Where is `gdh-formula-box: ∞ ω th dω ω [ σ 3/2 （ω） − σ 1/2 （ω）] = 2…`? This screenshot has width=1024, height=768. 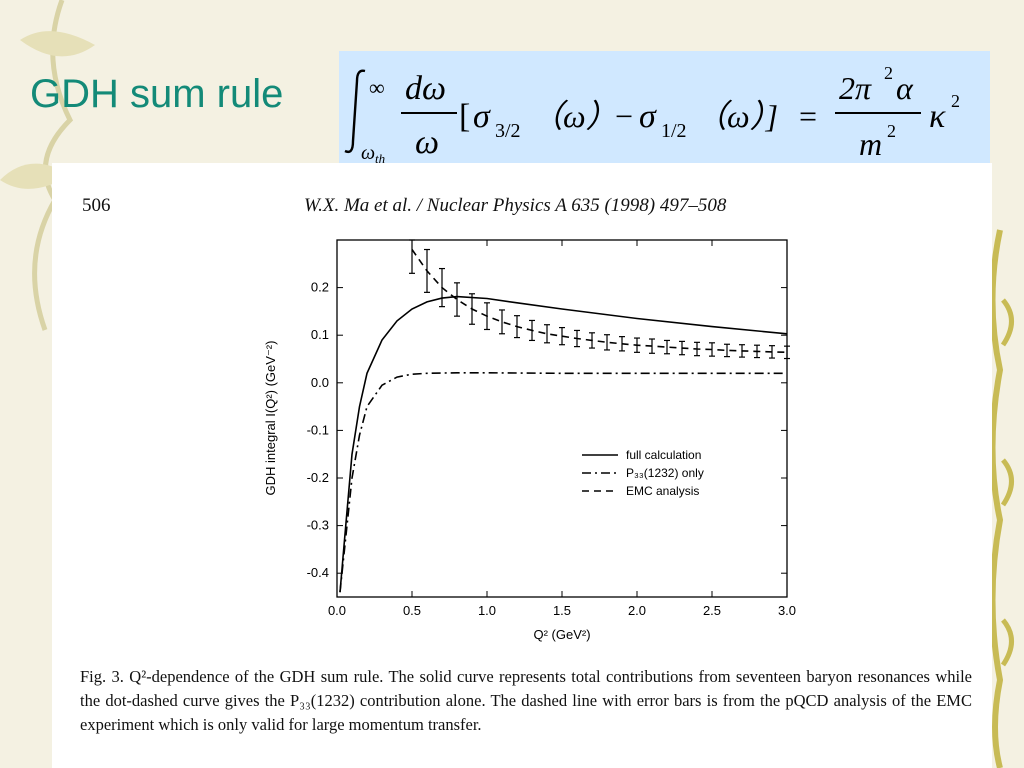
gdh-formula-box: ∞ ω th dω ω [ σ 3/2 （ω） − σ 1/2 （ω）] = 2… is located at coordinates (664, 109).